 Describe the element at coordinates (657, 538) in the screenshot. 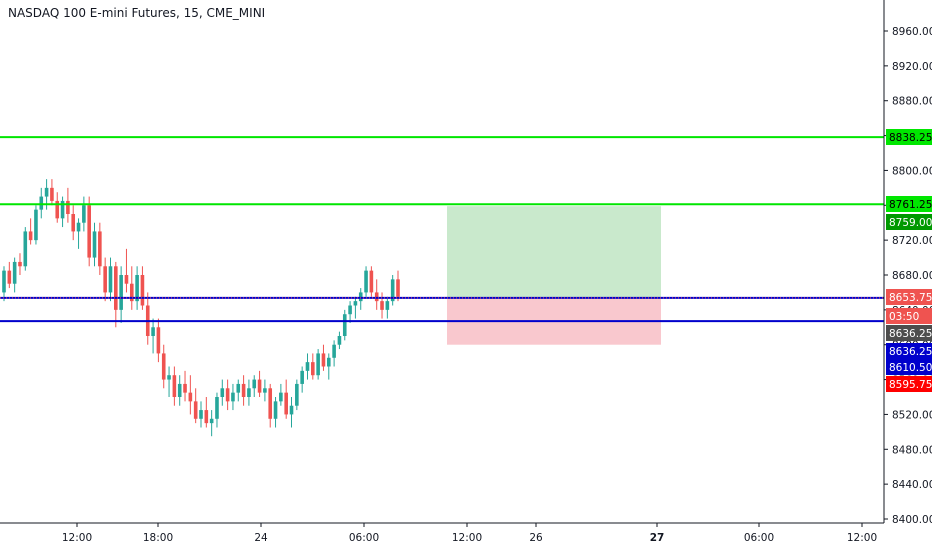

I see `time-tick-label: 27` at that location.